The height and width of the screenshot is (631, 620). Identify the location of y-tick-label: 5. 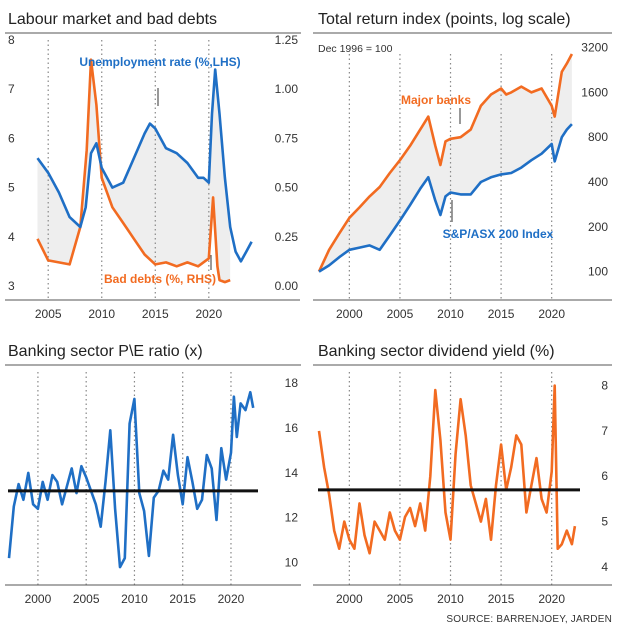
(604, 522).